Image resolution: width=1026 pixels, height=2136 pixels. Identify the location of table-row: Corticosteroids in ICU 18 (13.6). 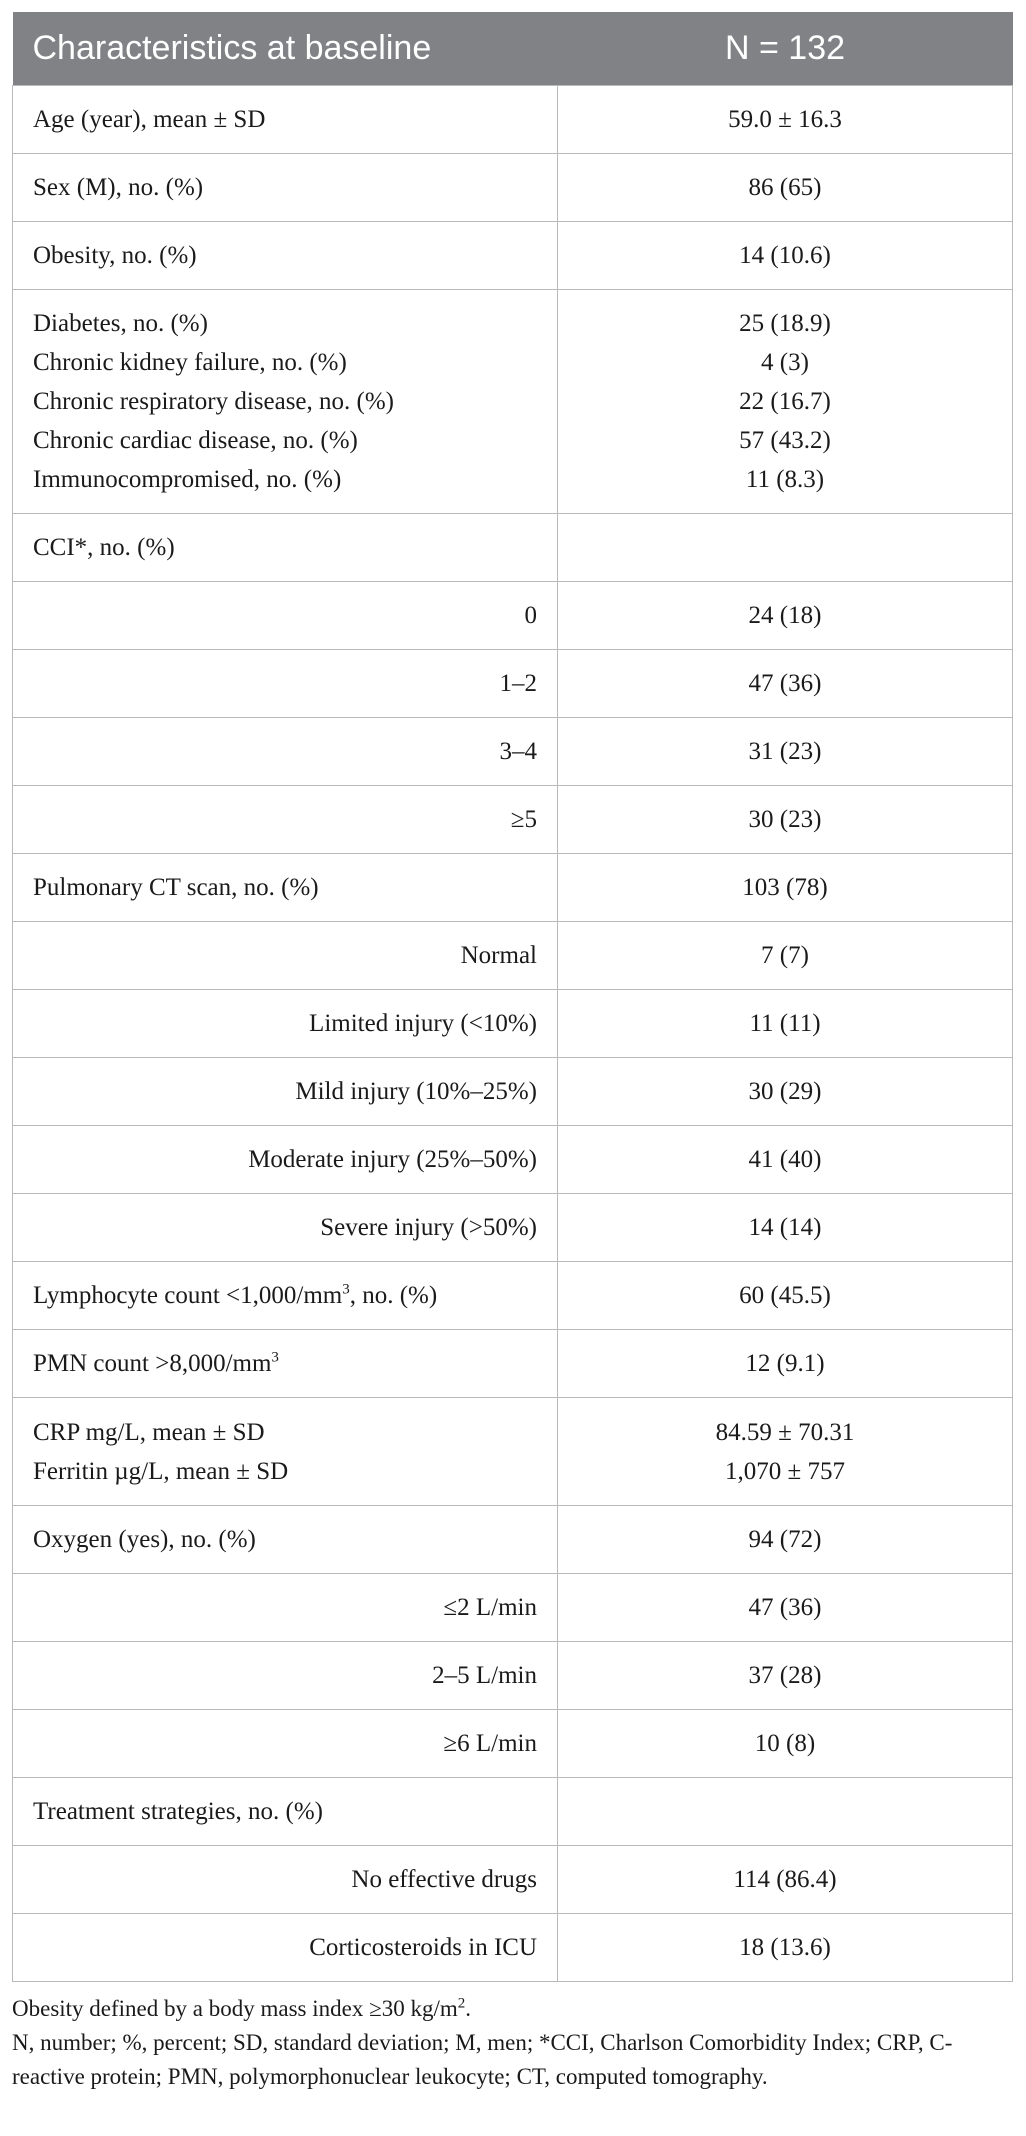
(512, 1947).